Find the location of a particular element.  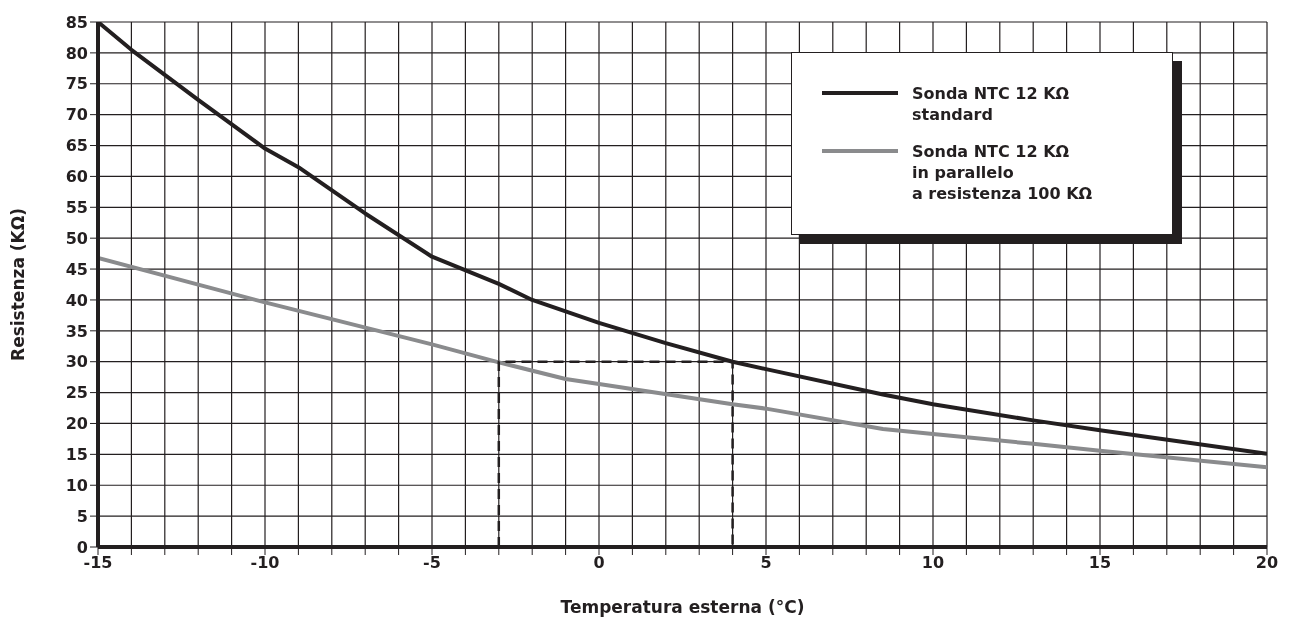

y-tick-label: 85 is located at coordinates (76, 22).